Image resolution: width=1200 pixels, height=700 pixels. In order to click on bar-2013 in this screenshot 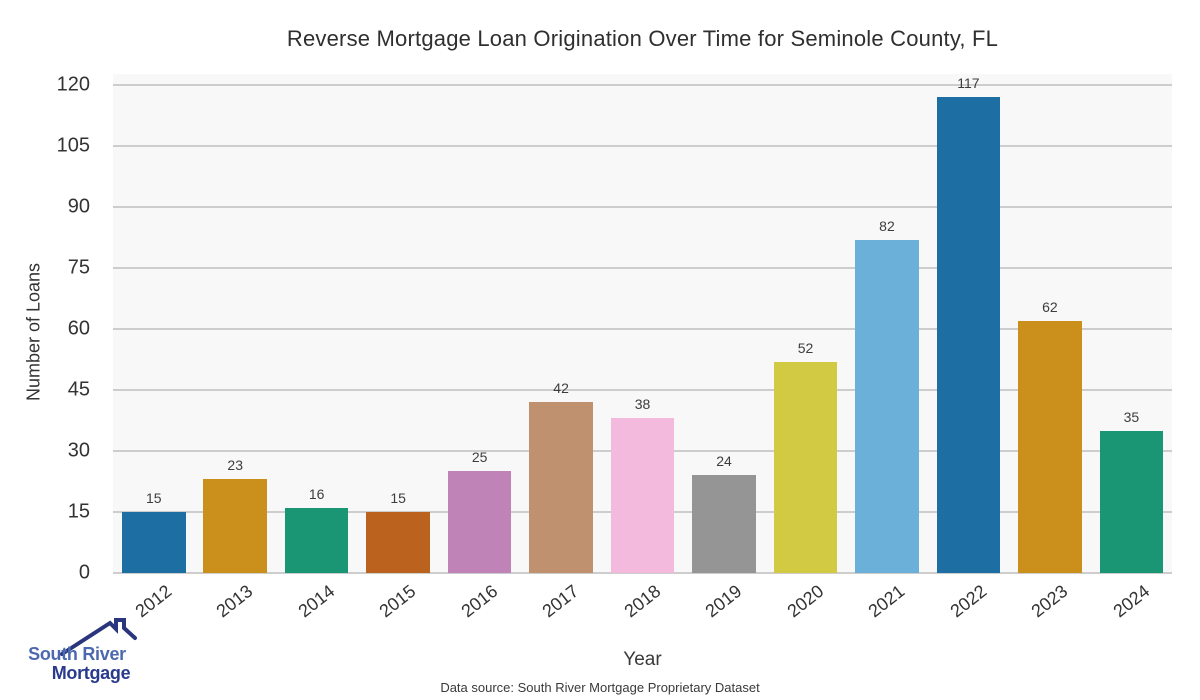, I will do `click(235, 526)`.